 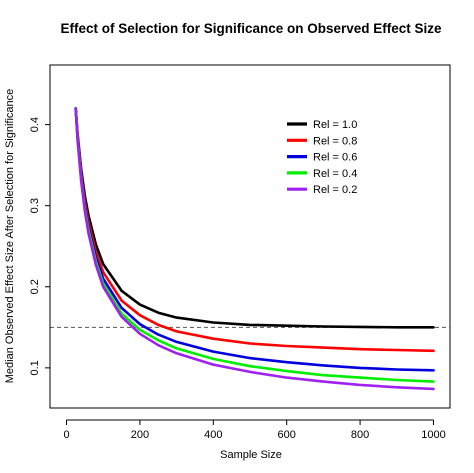 What do you see at coordinates (254, 430) in the screenshot?
I see `x-axis: 0 200 400 600 800 1000` at bounding box center [254, 430].